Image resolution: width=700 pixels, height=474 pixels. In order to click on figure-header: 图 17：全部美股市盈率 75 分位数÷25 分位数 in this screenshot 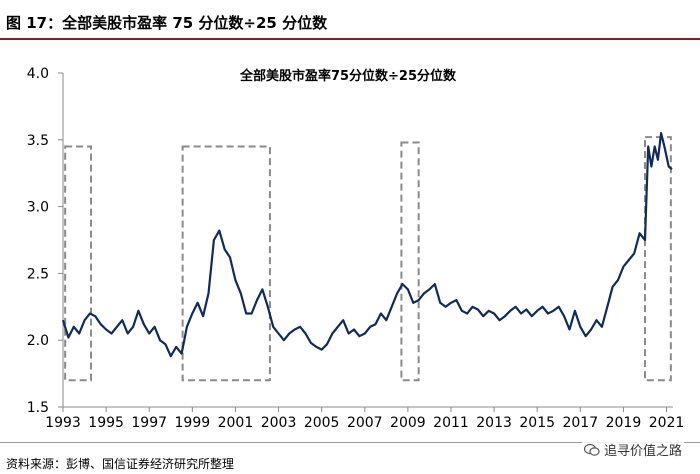, I will do `click(350, 20)`.